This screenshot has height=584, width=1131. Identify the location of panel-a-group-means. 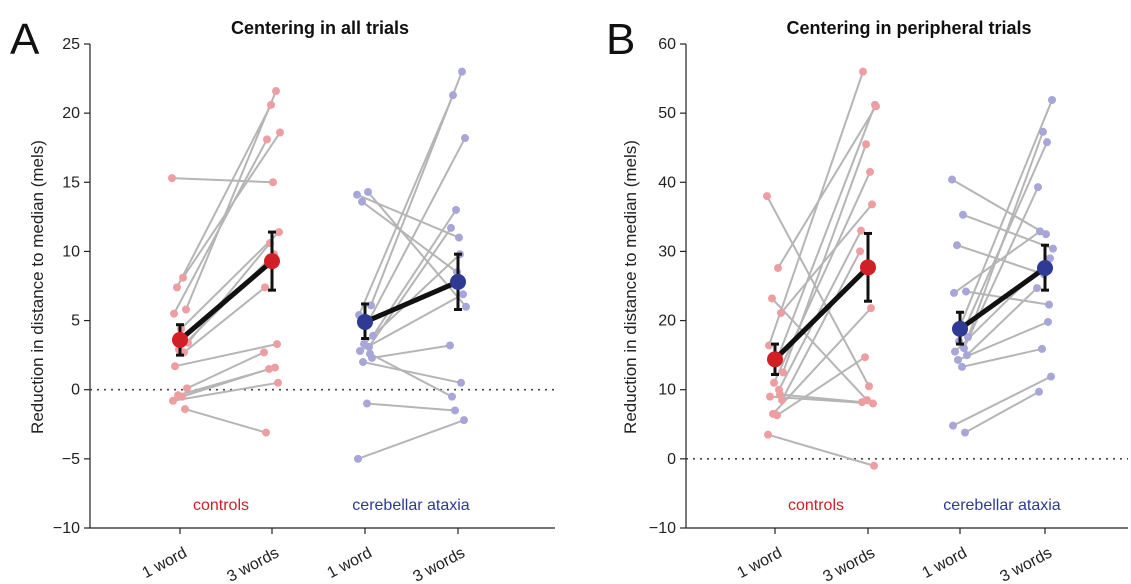
(319, 293).